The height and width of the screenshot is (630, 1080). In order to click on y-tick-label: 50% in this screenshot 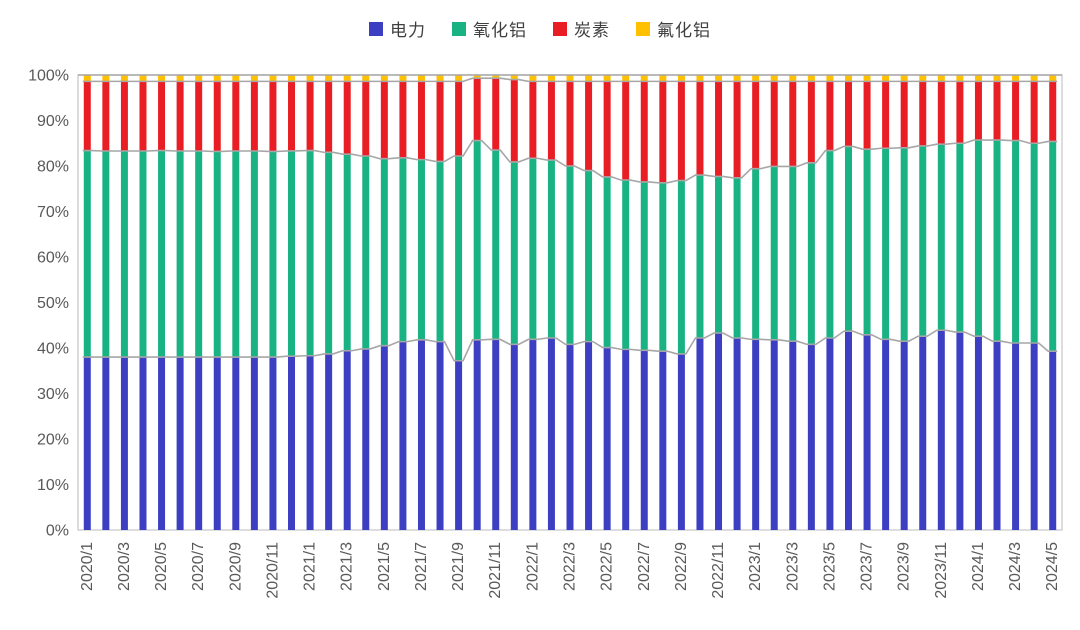, I will do `click(53, 303)`.